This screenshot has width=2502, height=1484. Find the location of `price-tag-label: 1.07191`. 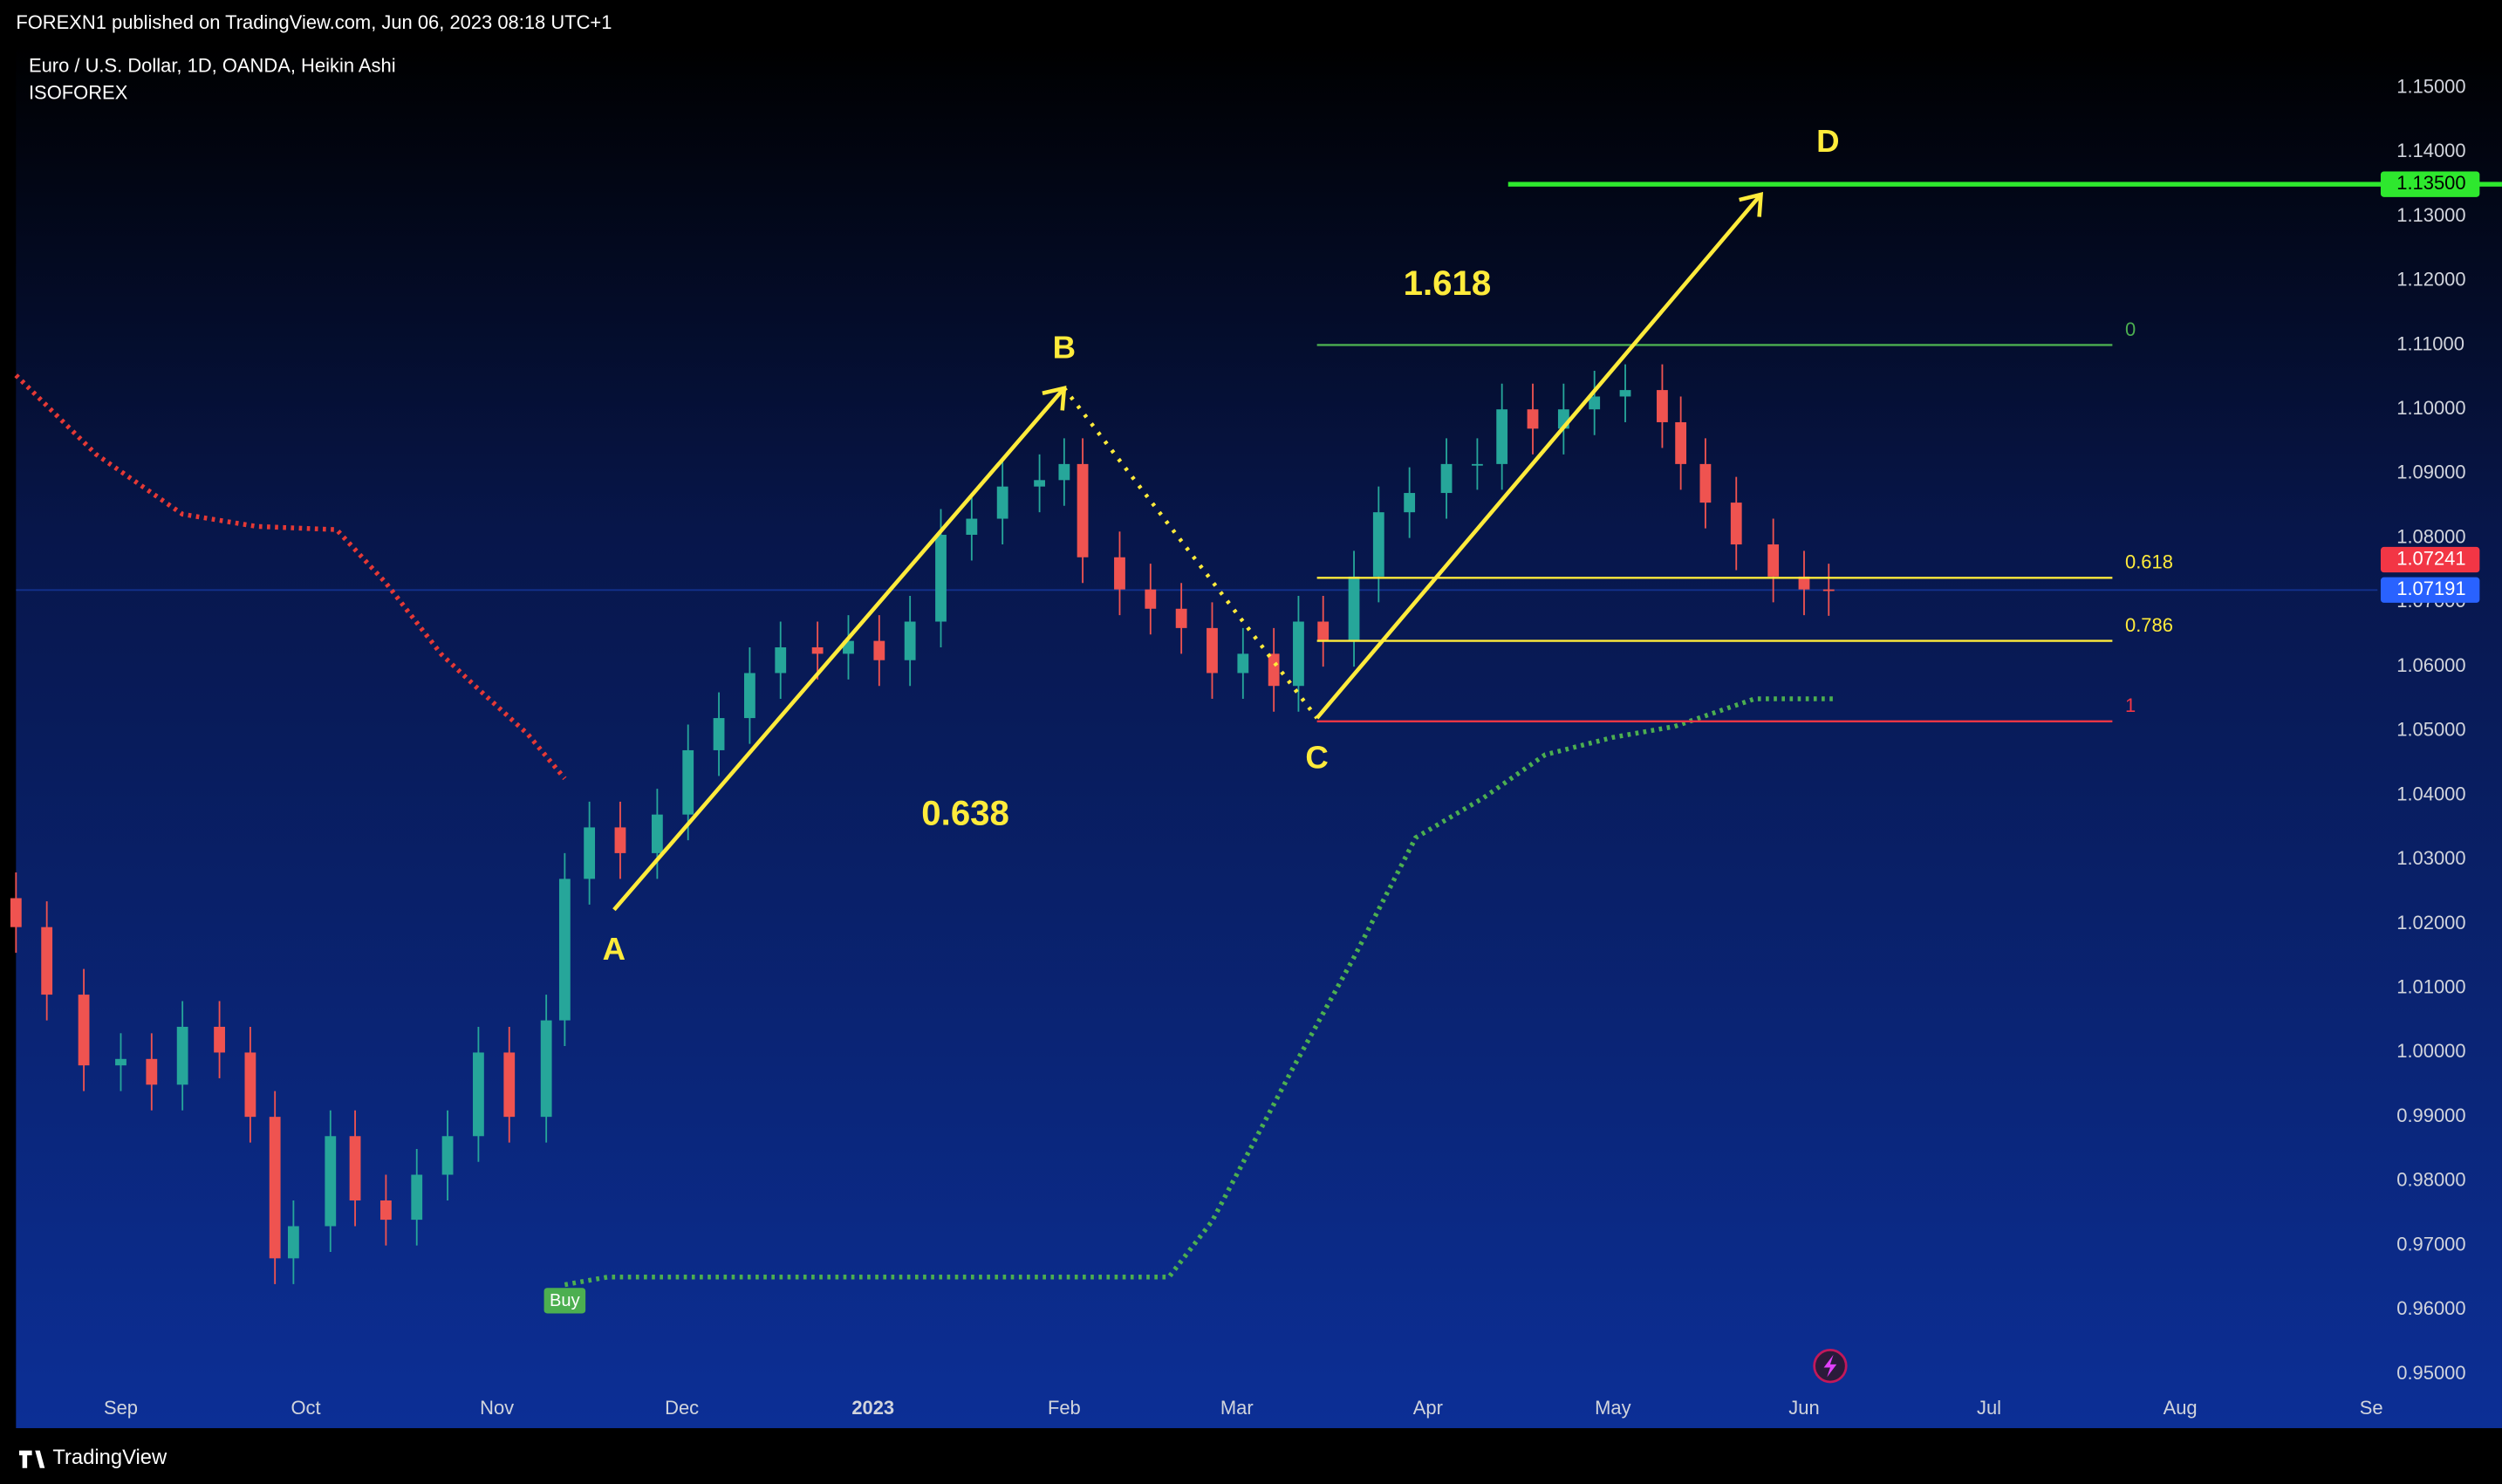

price-tag-label: 1.07191 is located at coordinates (2430, 588).